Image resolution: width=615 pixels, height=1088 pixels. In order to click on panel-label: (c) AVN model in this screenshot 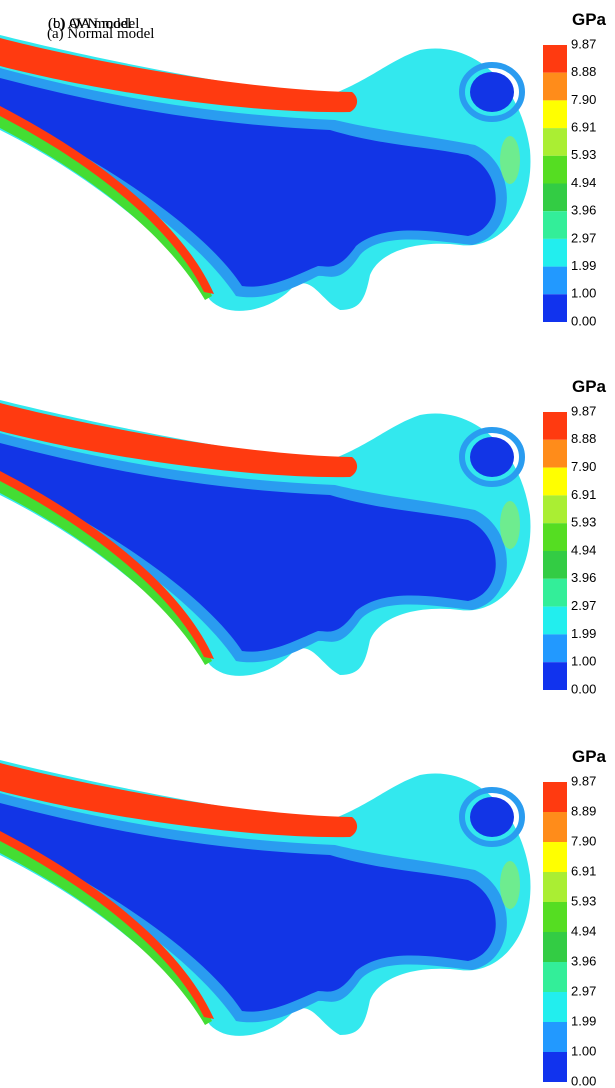, I will do `click(93, 24)`.